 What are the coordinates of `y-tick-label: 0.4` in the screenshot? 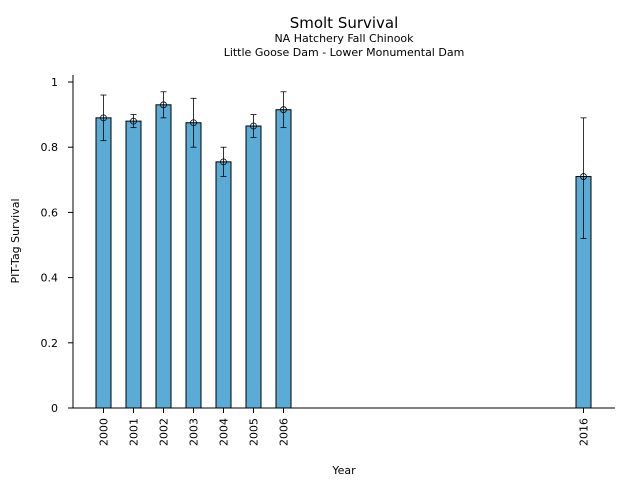 It's located at (50, 278).